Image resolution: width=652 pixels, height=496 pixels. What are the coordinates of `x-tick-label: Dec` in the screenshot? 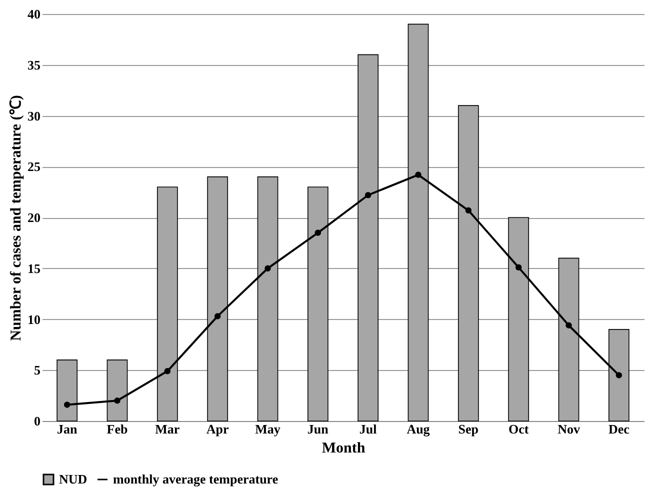 It's located at (619, 429).